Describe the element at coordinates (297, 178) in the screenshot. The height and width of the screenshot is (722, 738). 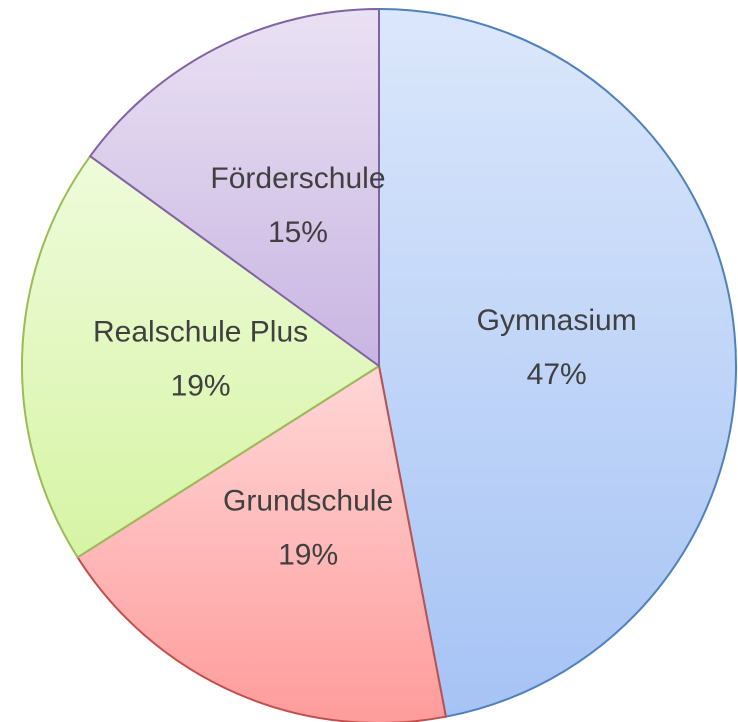
I see `slice-label: Förderschule` at that location.